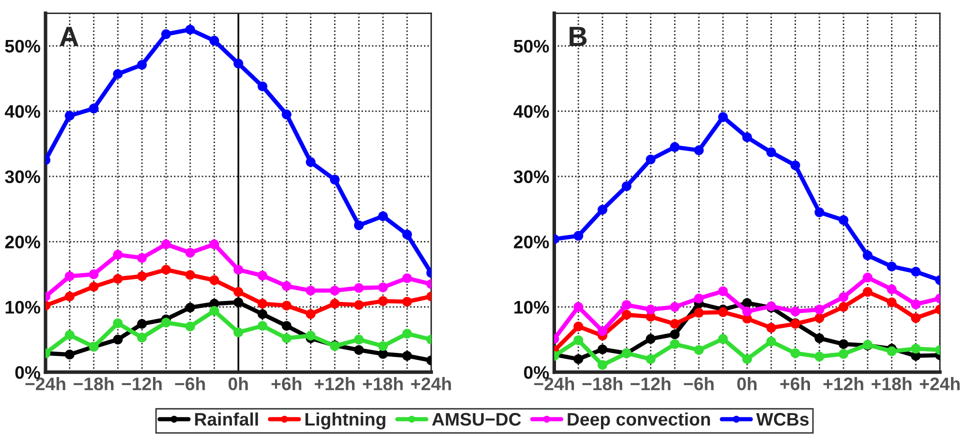 This screenshot has height=442, width=969. What do you see at coordinates (190, 383) in the screenshot?
I see `x-tick-label: −6h` at bounding box center [190, 383].